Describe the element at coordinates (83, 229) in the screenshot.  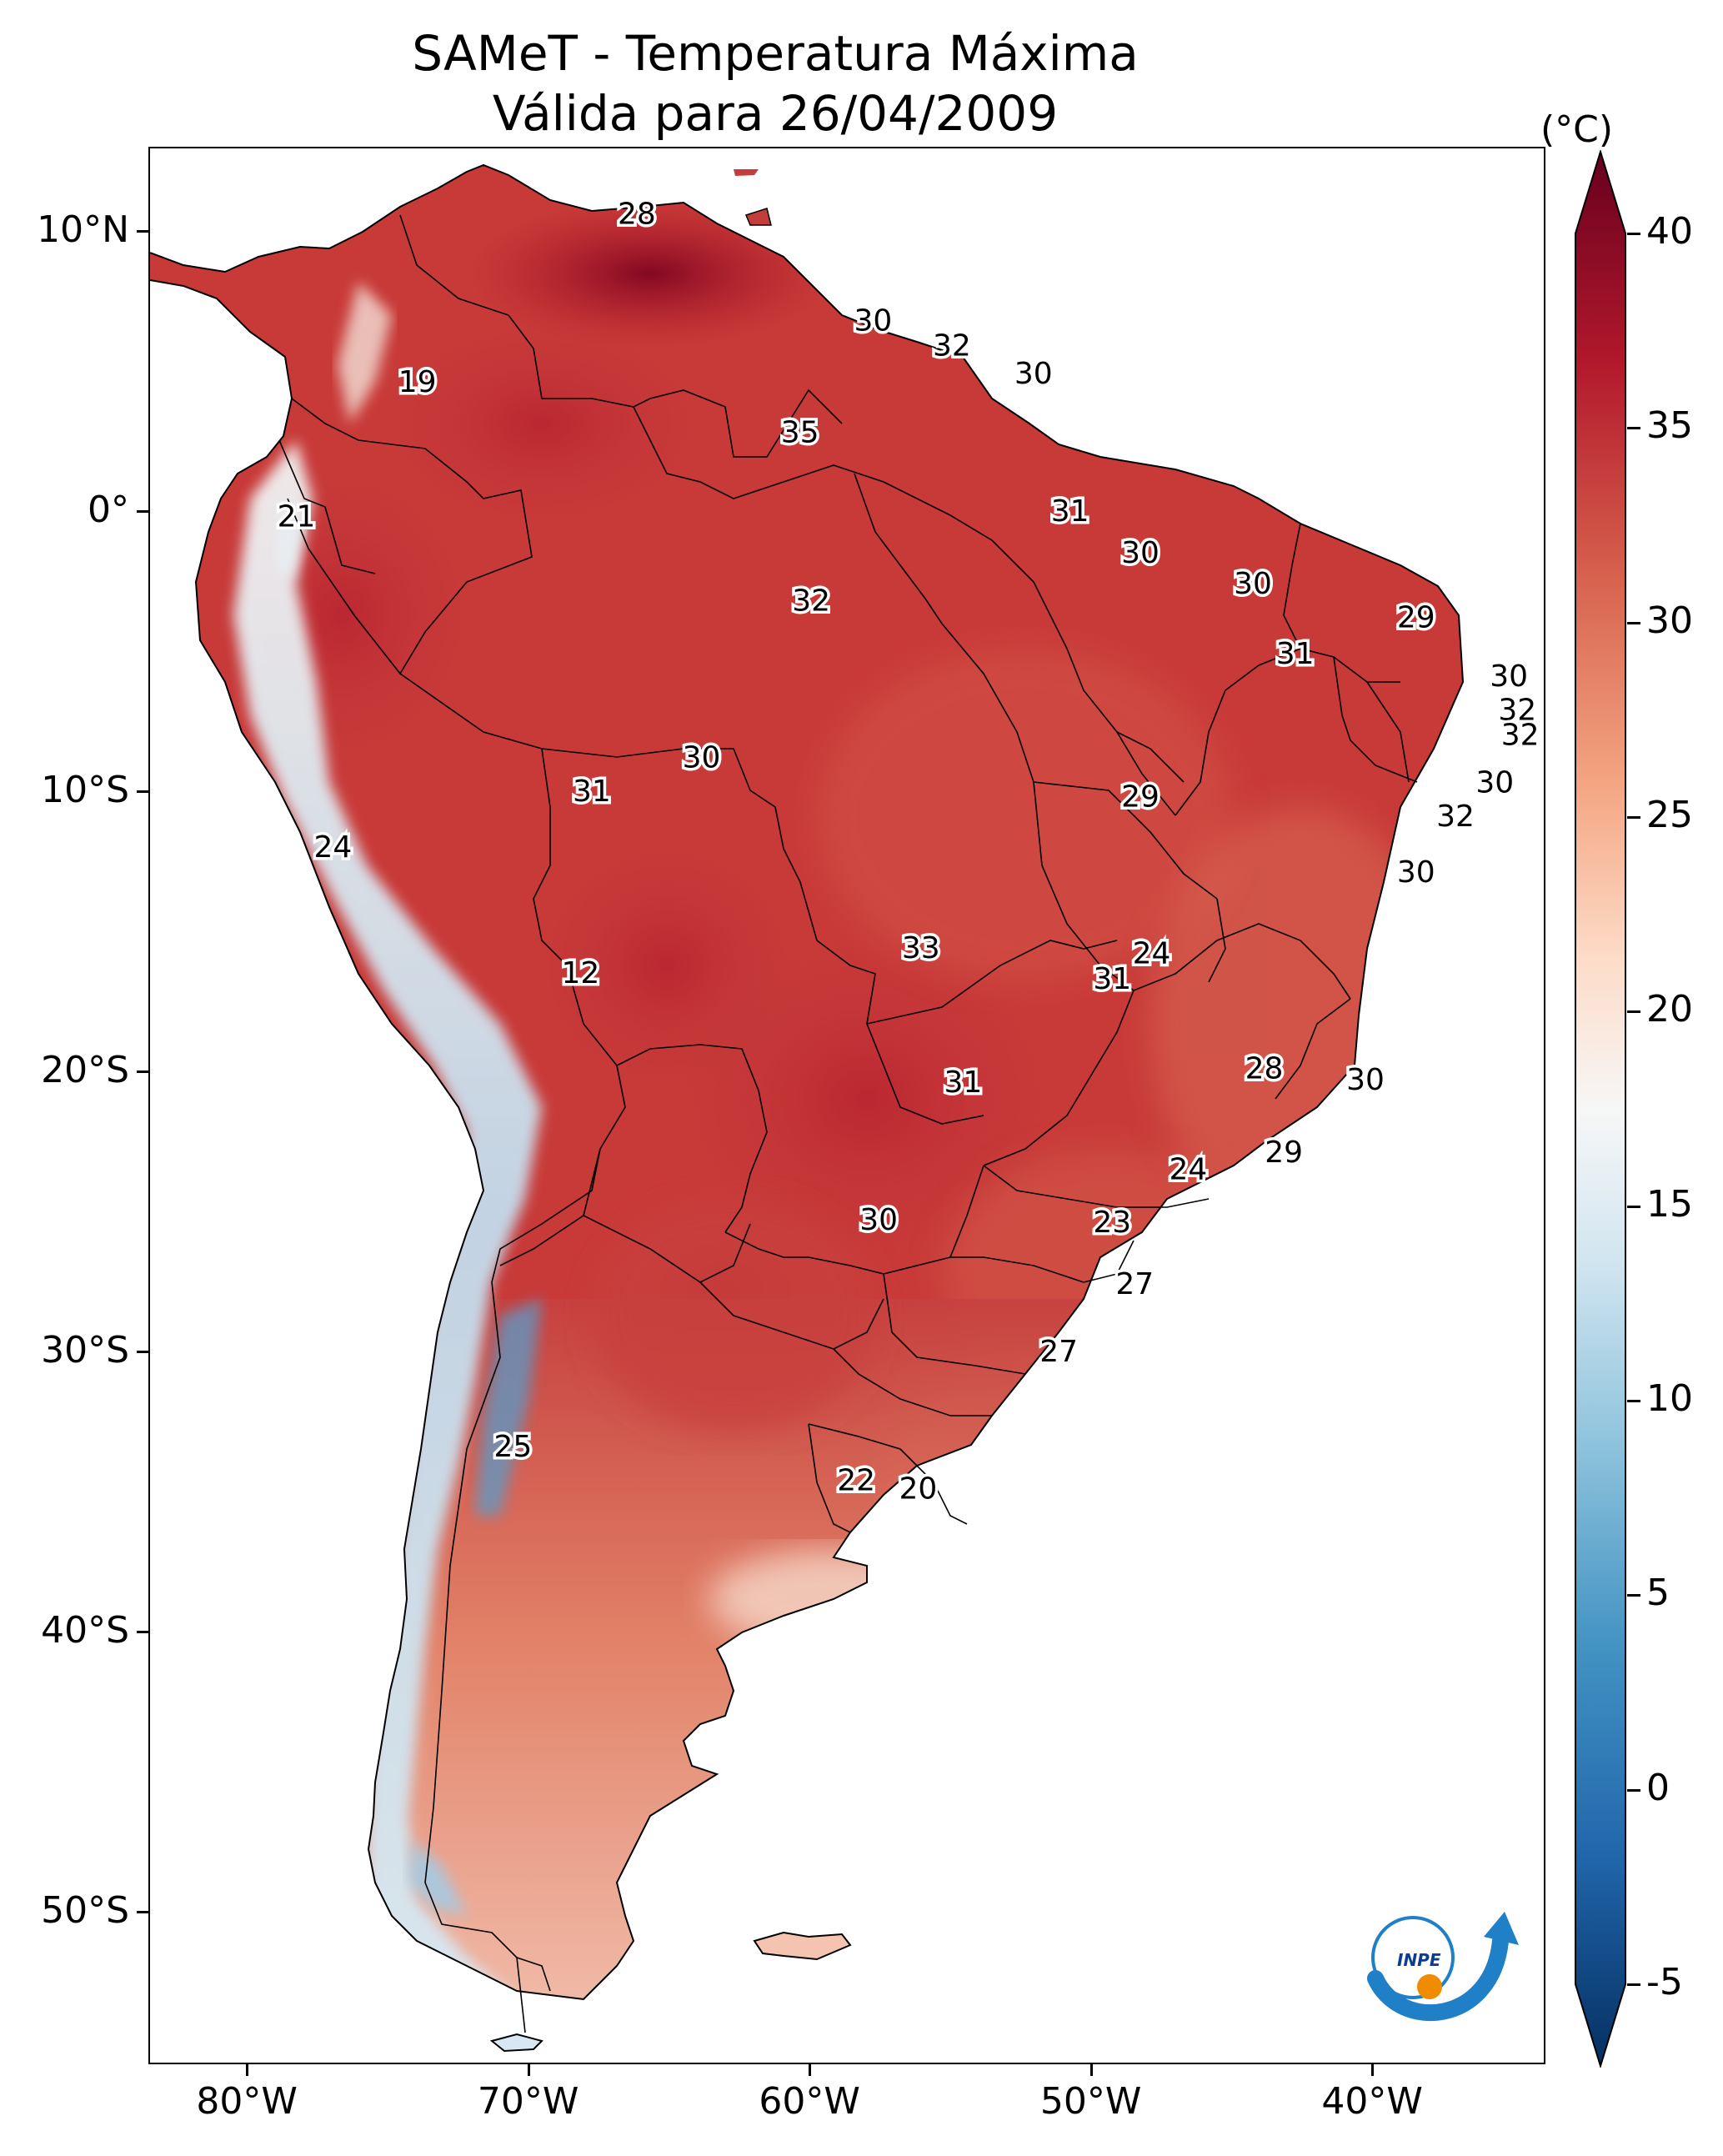
I see `latitude-tick-label: 10°N` at that location.